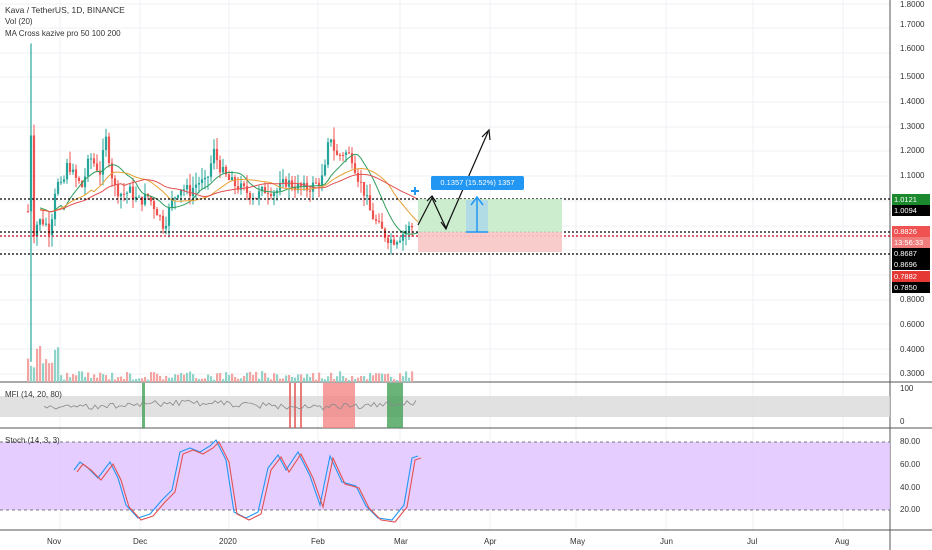 This screenshot has width=932, height=550. What do you see at coordinates (32, 440) in the screenshot?
I see `stoch-indicator-label: Stoch (14, 3, 3)` at bounding box center [32, 440].